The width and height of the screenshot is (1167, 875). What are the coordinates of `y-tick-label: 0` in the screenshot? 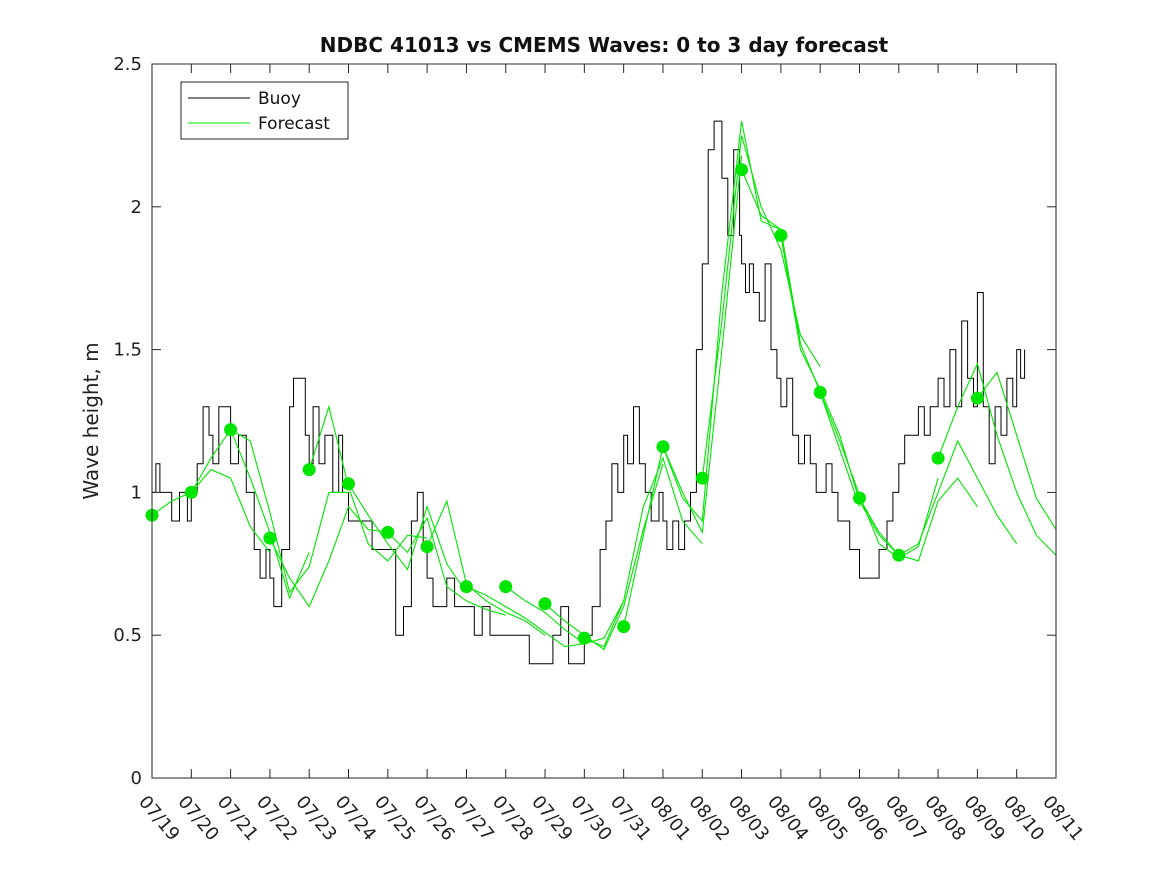 It's located at (136, 778).